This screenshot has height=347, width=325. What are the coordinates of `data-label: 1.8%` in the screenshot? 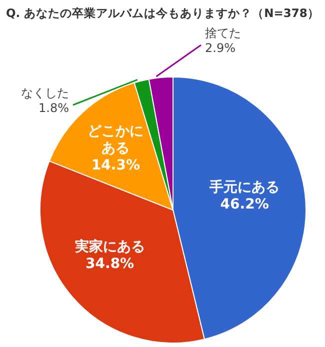 It's located at (53, 108).